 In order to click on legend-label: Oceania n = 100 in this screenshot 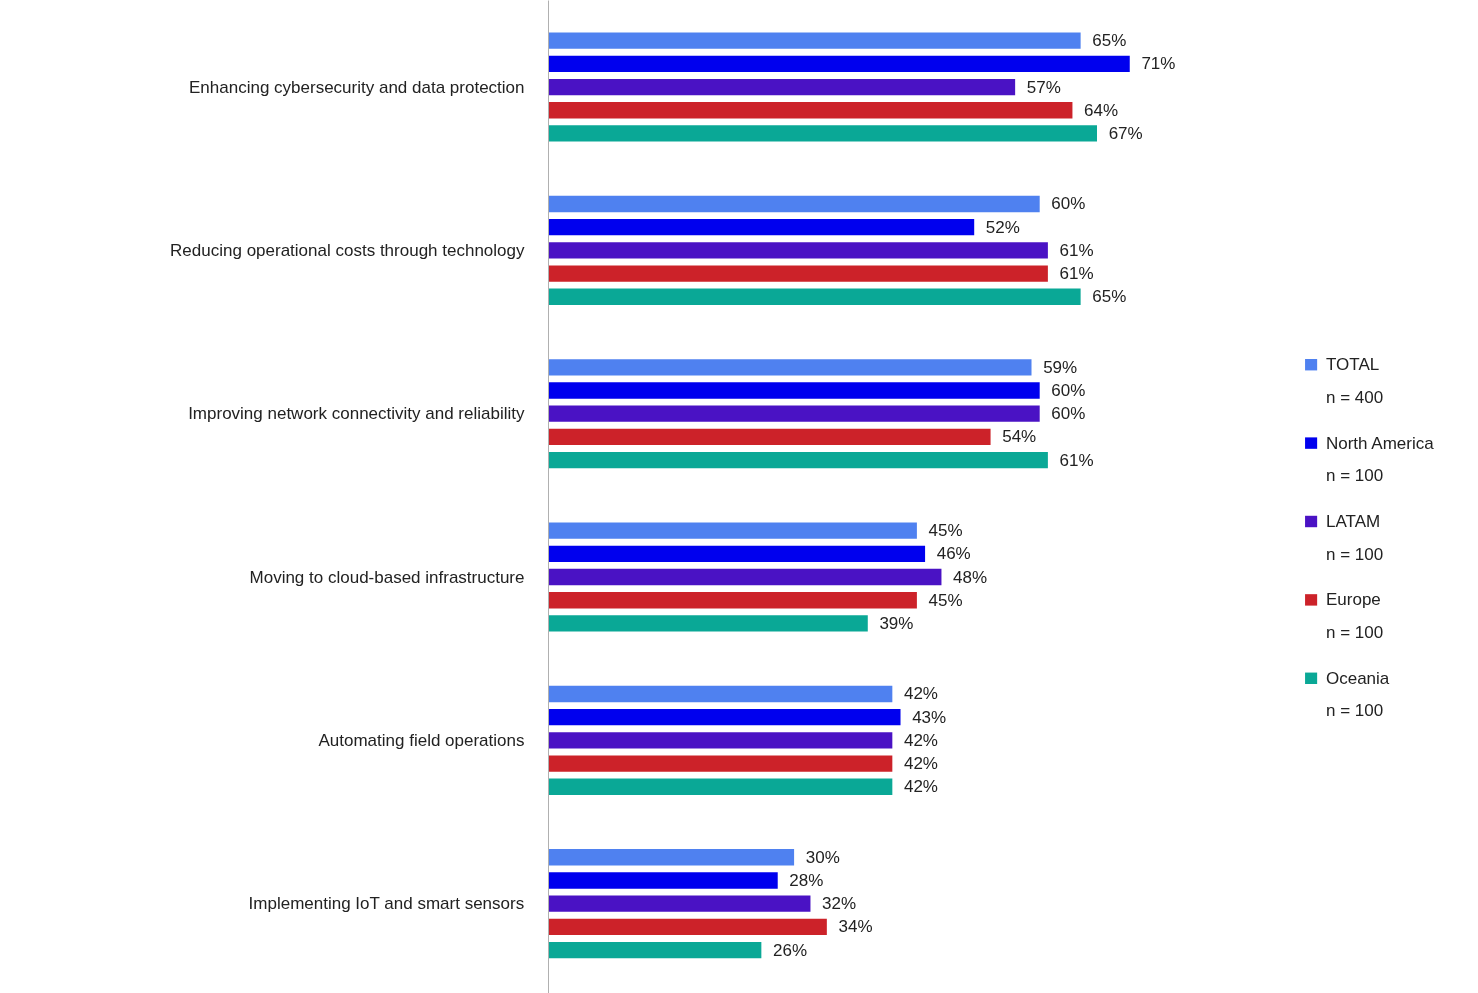, I will do `click(1357, 694)`.